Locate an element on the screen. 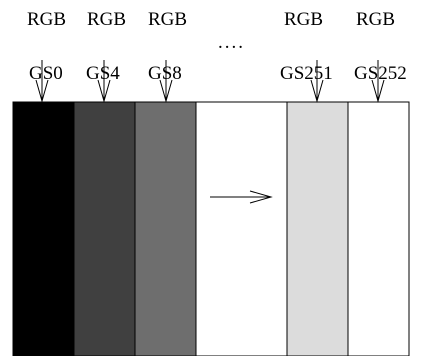 This screenshot has width=432, height=356. pointer-arrow-gs252-icon is located at coordinates (378, 81).